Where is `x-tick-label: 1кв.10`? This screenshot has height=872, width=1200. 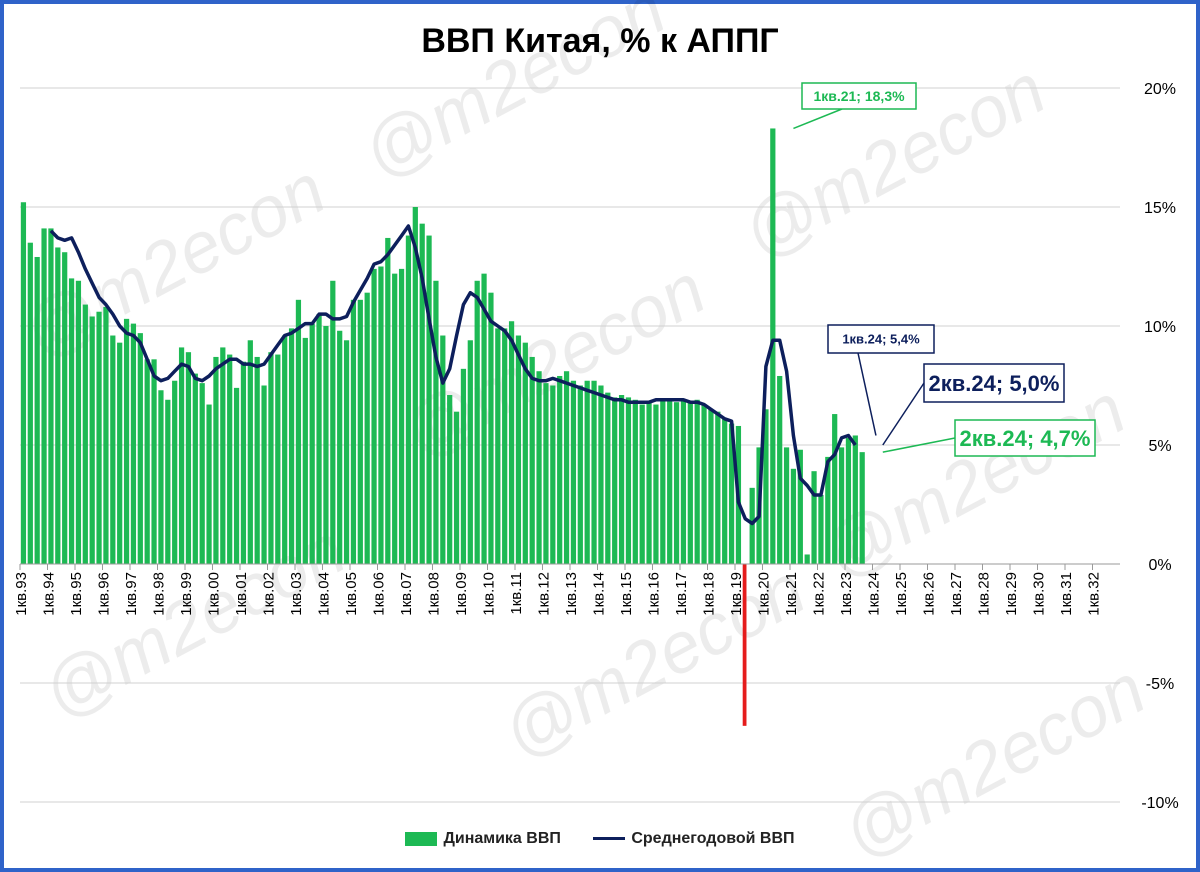
x-tick-label: 1кв.10 is located at coordinates (489, 594).